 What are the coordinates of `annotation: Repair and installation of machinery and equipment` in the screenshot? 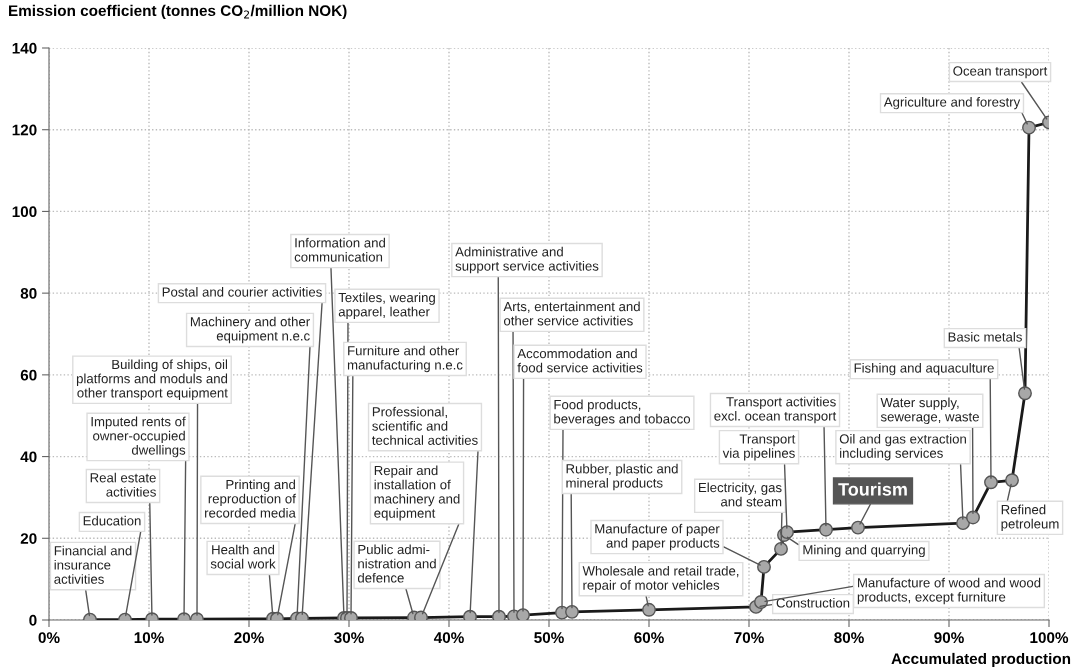 It's located at (417, 493).